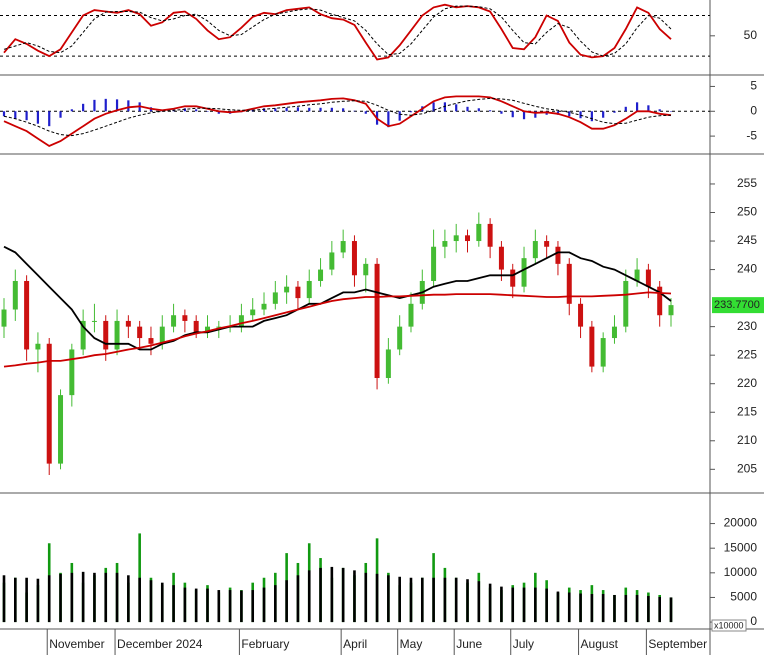 The height and width of the screenshot is (660, 764). What do you see at coordinates (753, 621) in the screenshot?
I see `y-tick-label: 0` at bounding box center [753, 621].